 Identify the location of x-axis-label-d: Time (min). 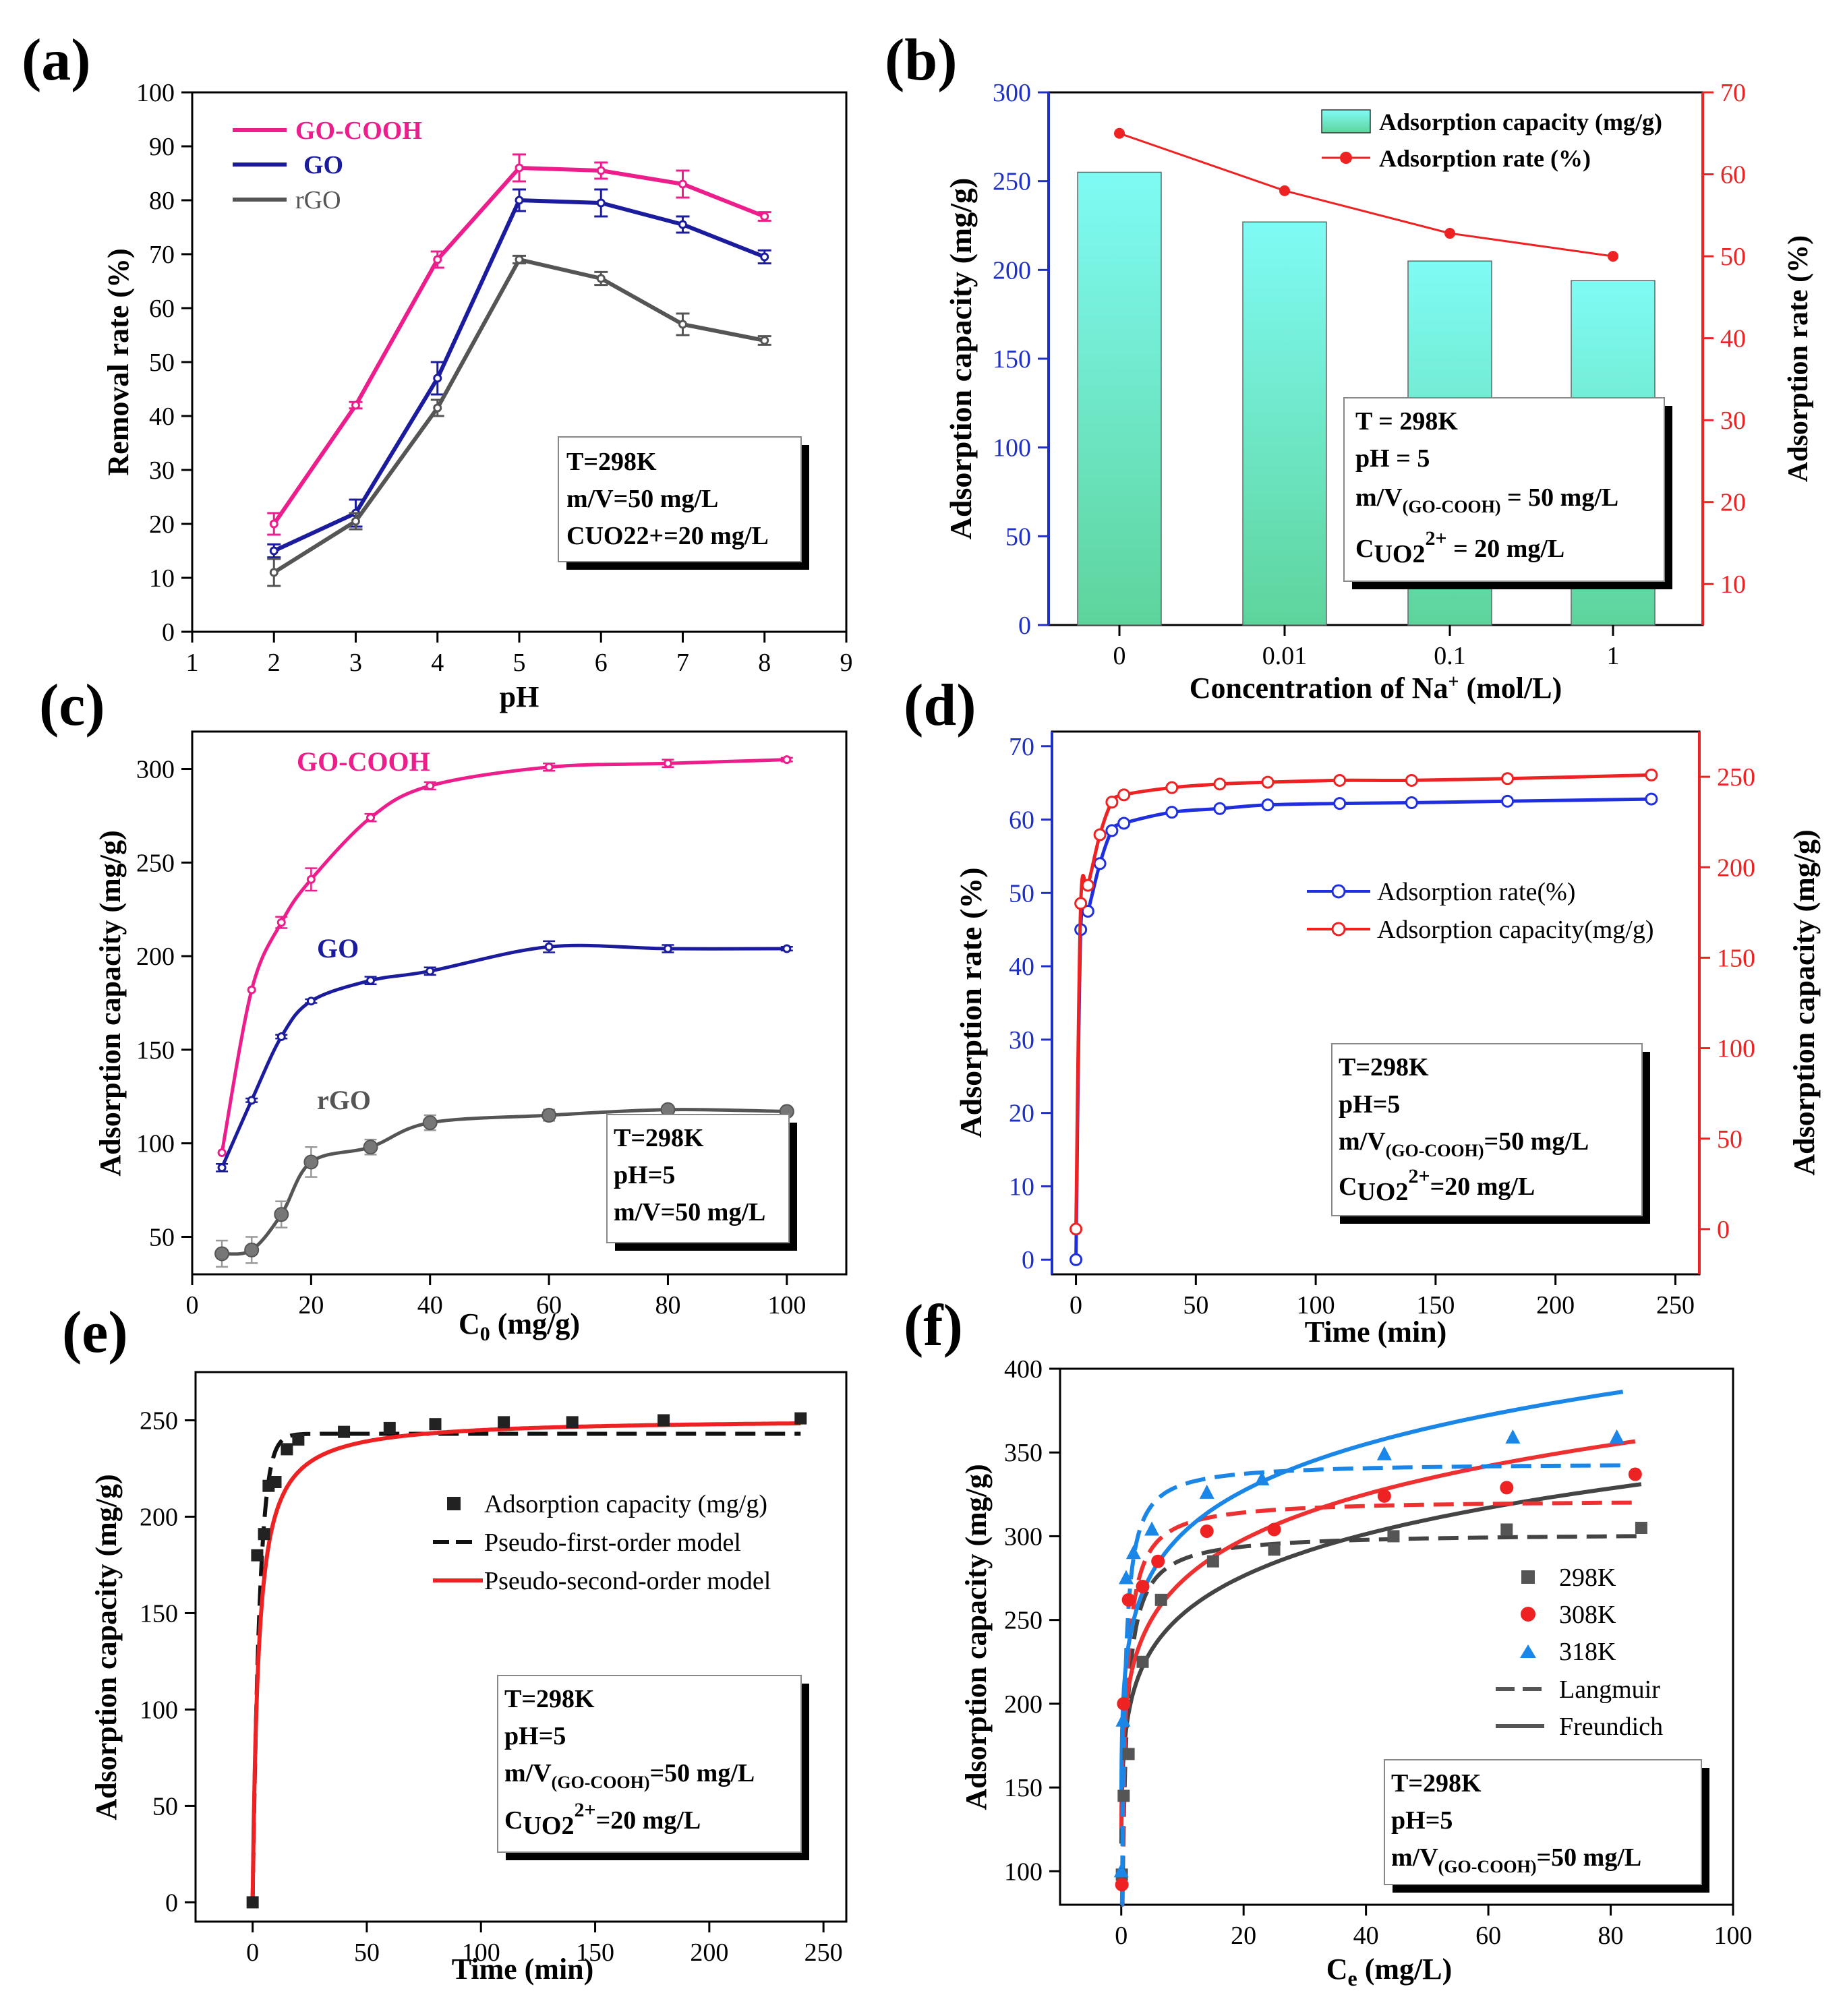
(1376, 1331).